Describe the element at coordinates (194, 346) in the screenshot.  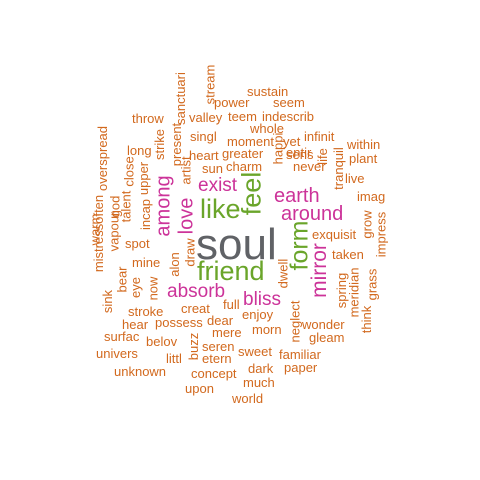
I see `word-buzz: buzz` at that location.